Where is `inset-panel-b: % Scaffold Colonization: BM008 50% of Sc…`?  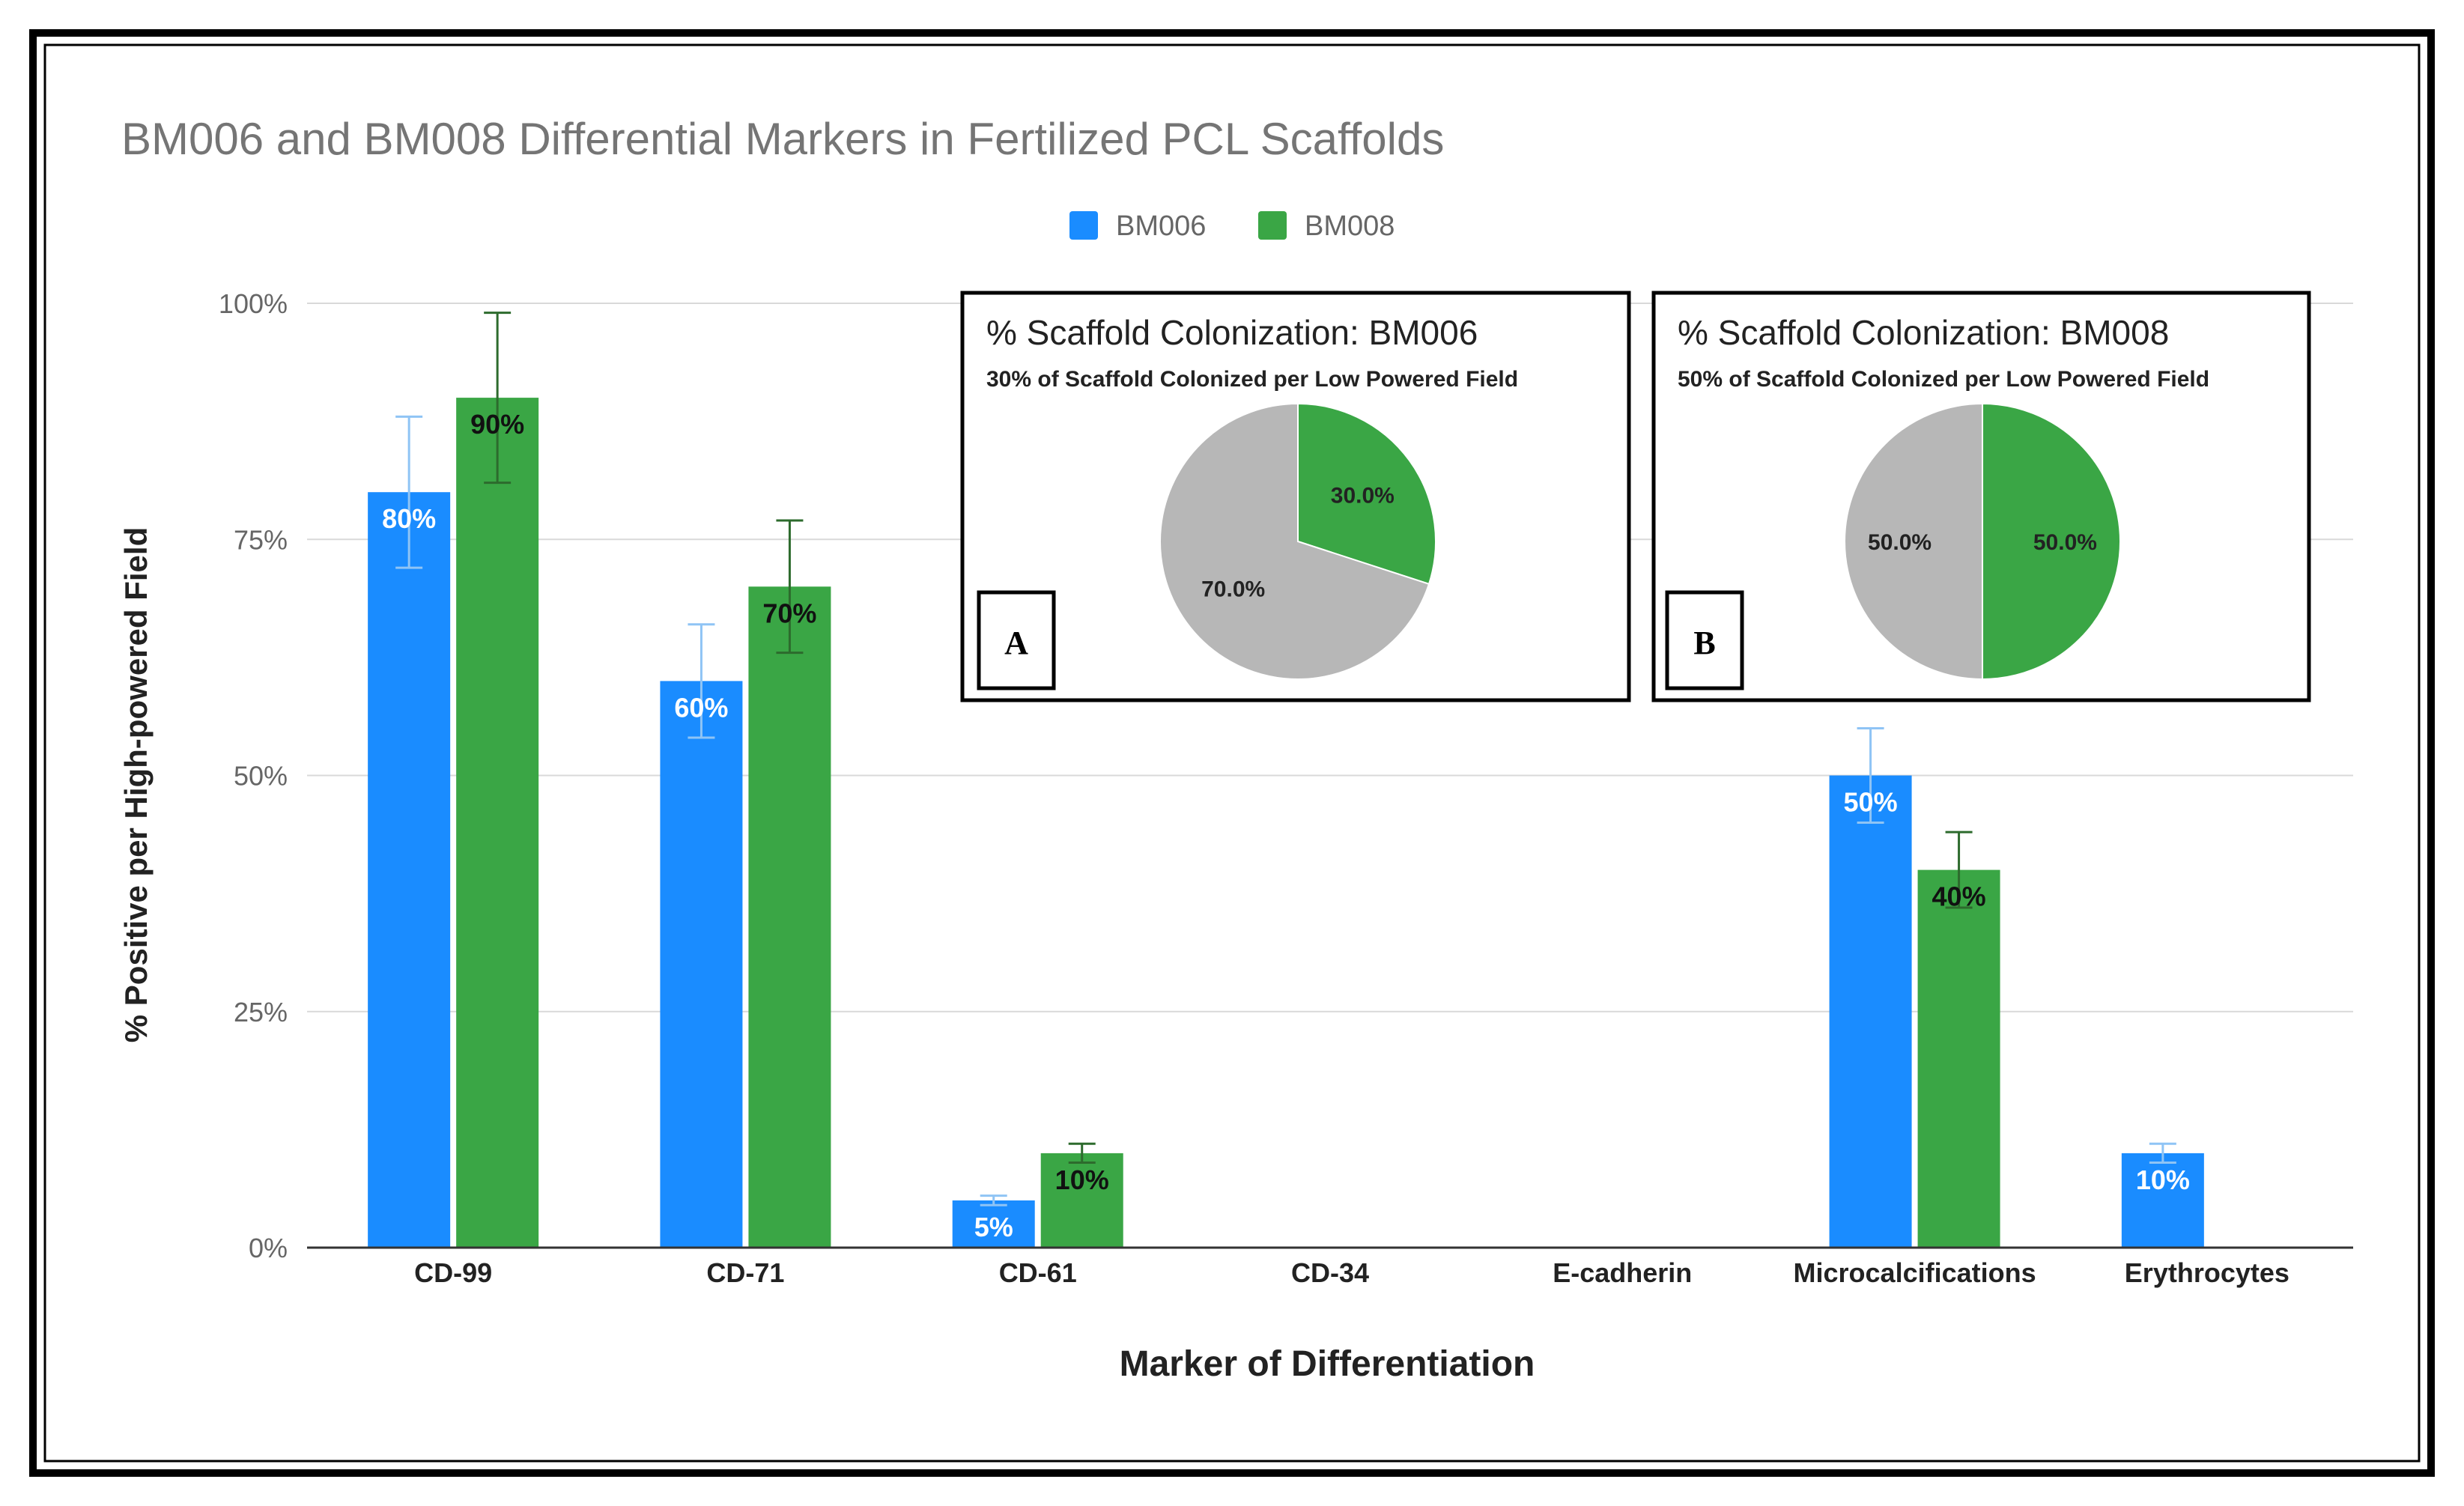 inset-panel-b: % Scaffold Colonization: BM008 50% of Sc… is located at coordinates (1981, 496).